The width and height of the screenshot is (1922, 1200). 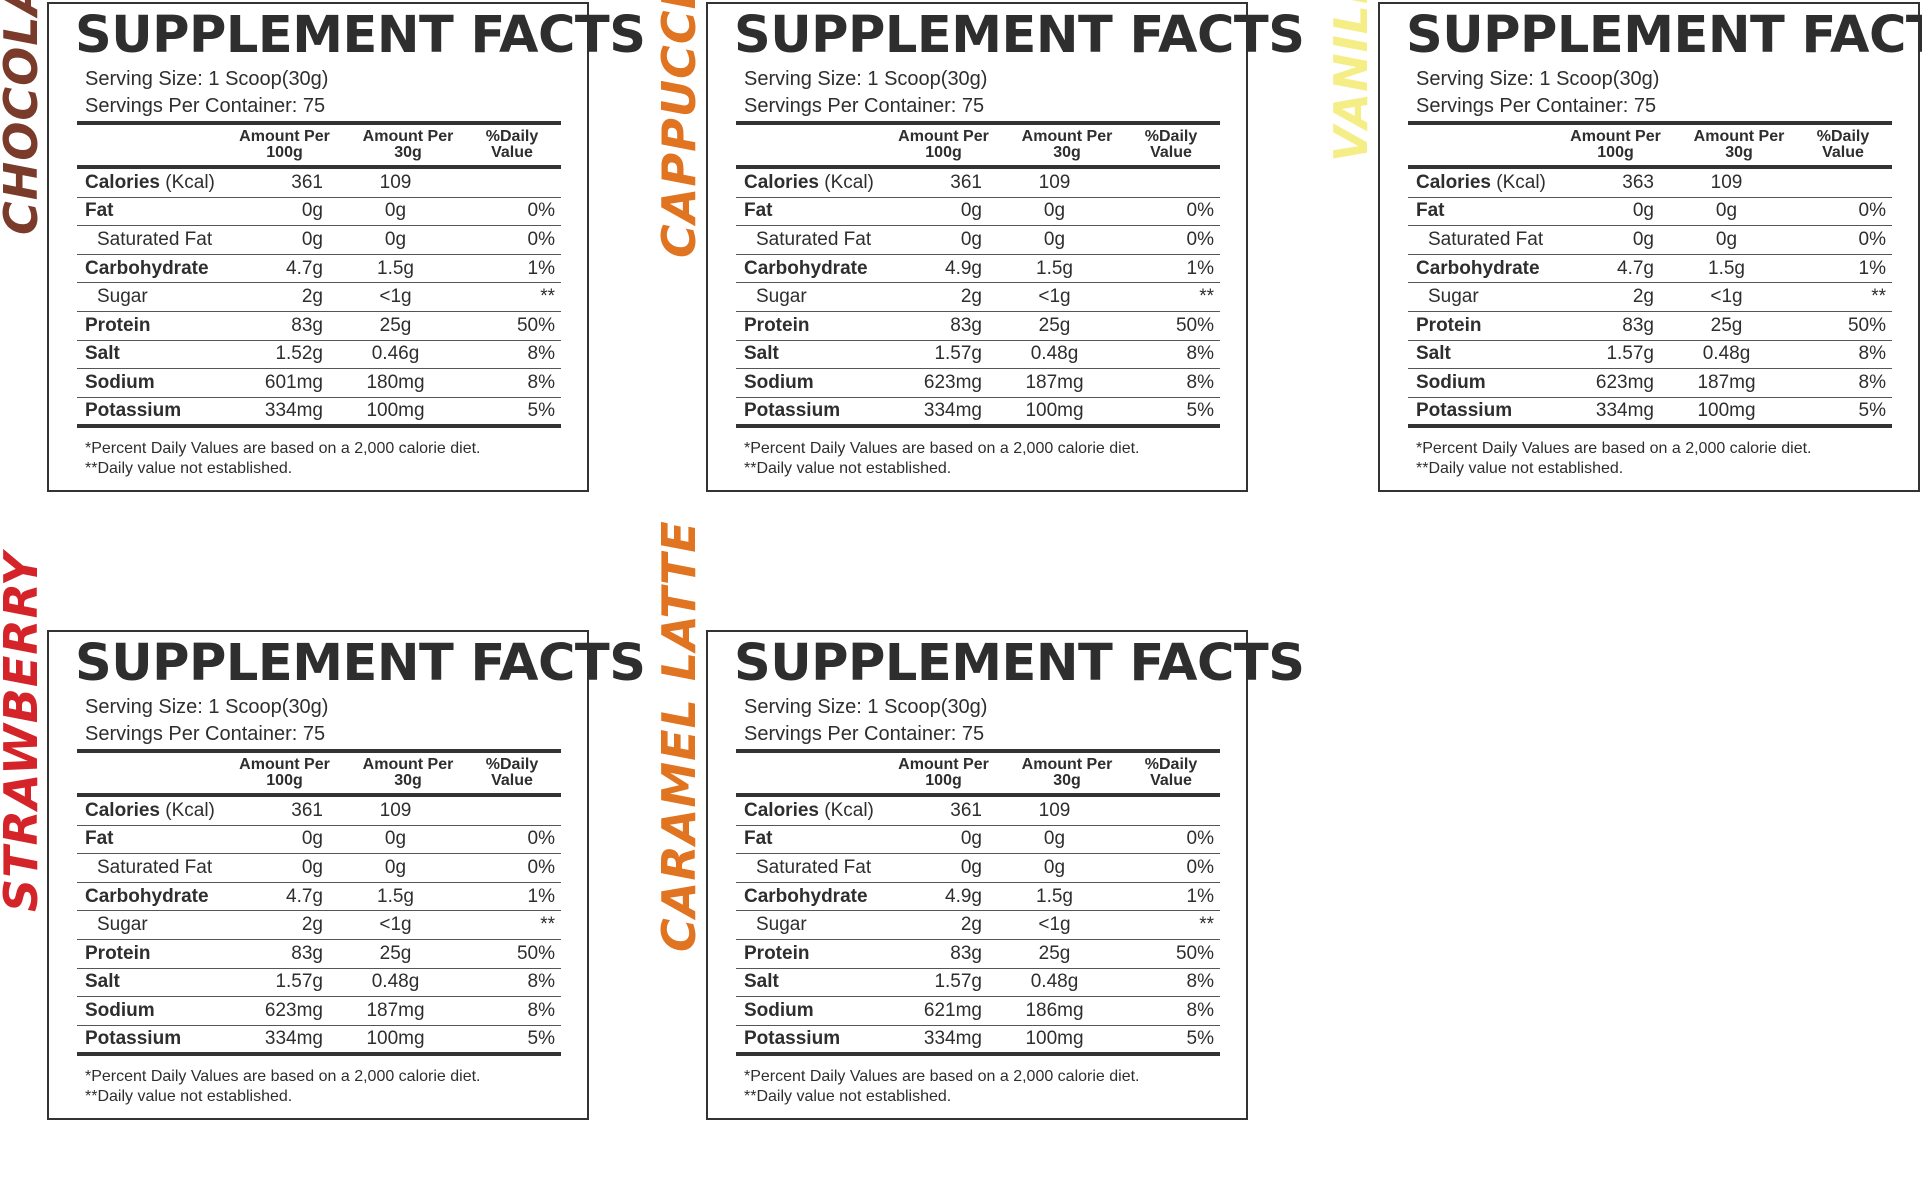 What do you see at coordinates (395, 354) in the screenshot?
I see `amount-per-30g: 0.46g` at bounding box center [395, 354].